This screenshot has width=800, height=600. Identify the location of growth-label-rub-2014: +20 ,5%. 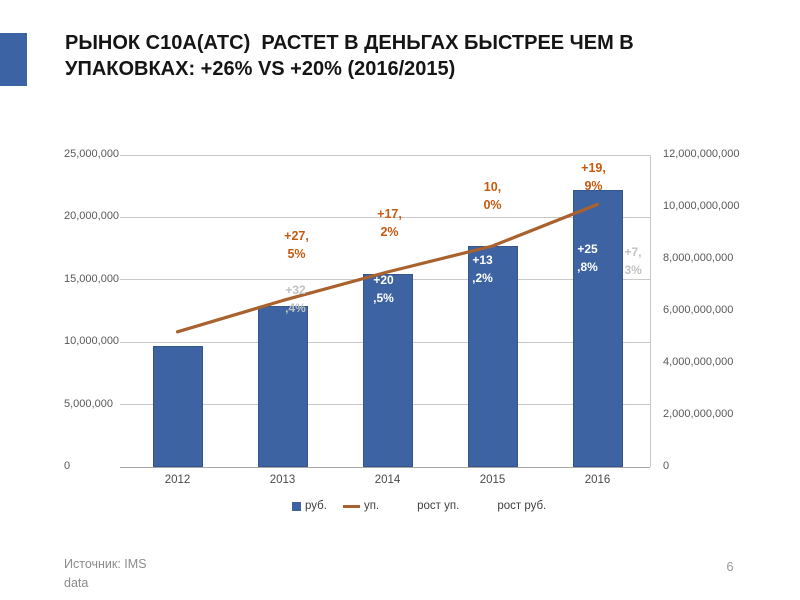
(383, 289).